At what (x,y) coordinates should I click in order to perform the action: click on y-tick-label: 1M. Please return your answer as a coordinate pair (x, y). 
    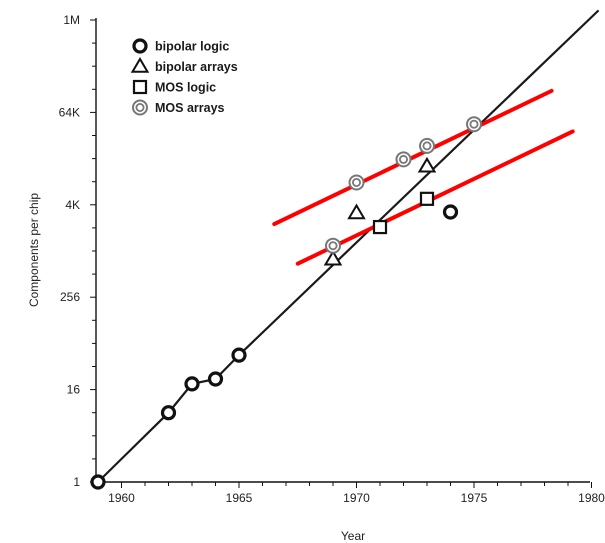
    Looking at the image, I should click on (71, 20).